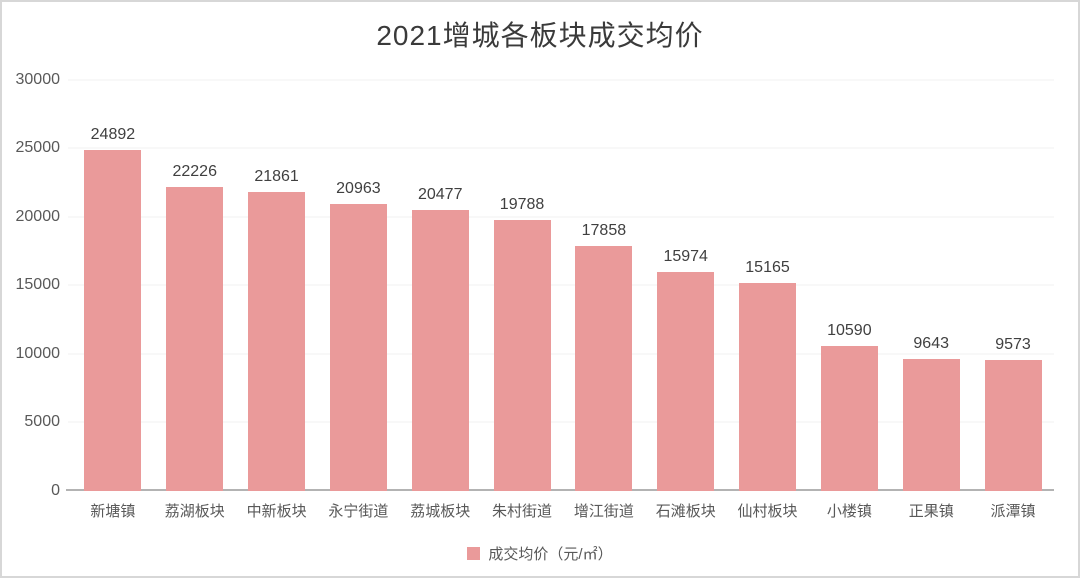  What do you see at coordinates (550, 554) in the screenshot?
I see `legend-label: 成交均价（元/㎡）` at bounding box center [550, 554].